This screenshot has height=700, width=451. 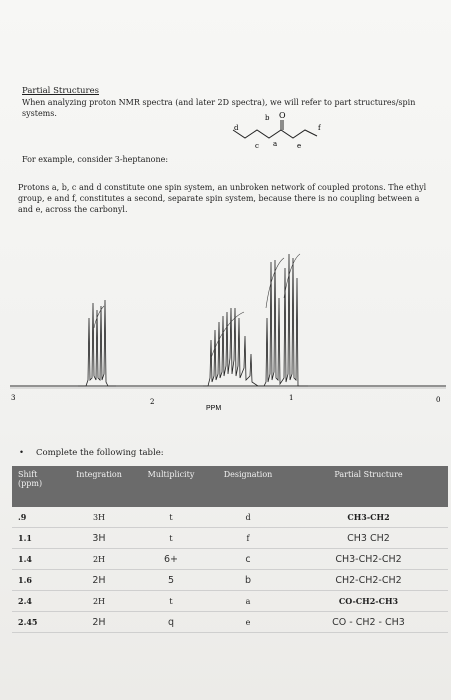 I want to click on cell-shift: 2.45, so click(x=37, y=622).